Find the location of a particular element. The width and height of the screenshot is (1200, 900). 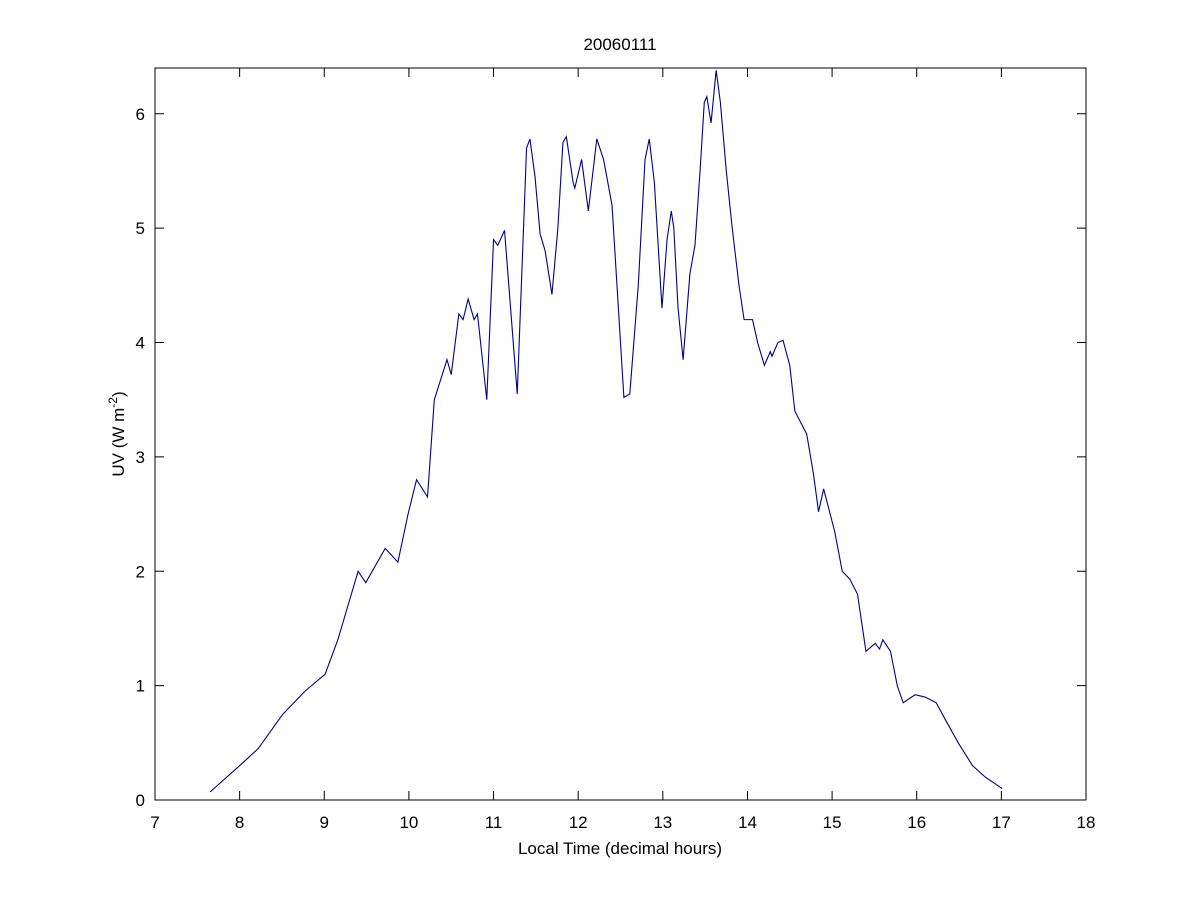

x-tick-label: 10 is located at coordinates (408, 822).